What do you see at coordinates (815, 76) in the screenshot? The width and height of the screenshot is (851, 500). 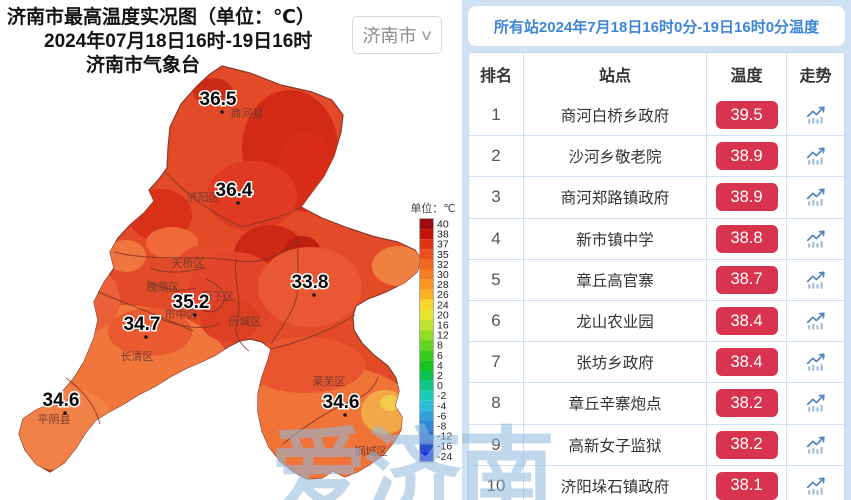 I see `column-header: 走势` at bounding box center [815, 76].